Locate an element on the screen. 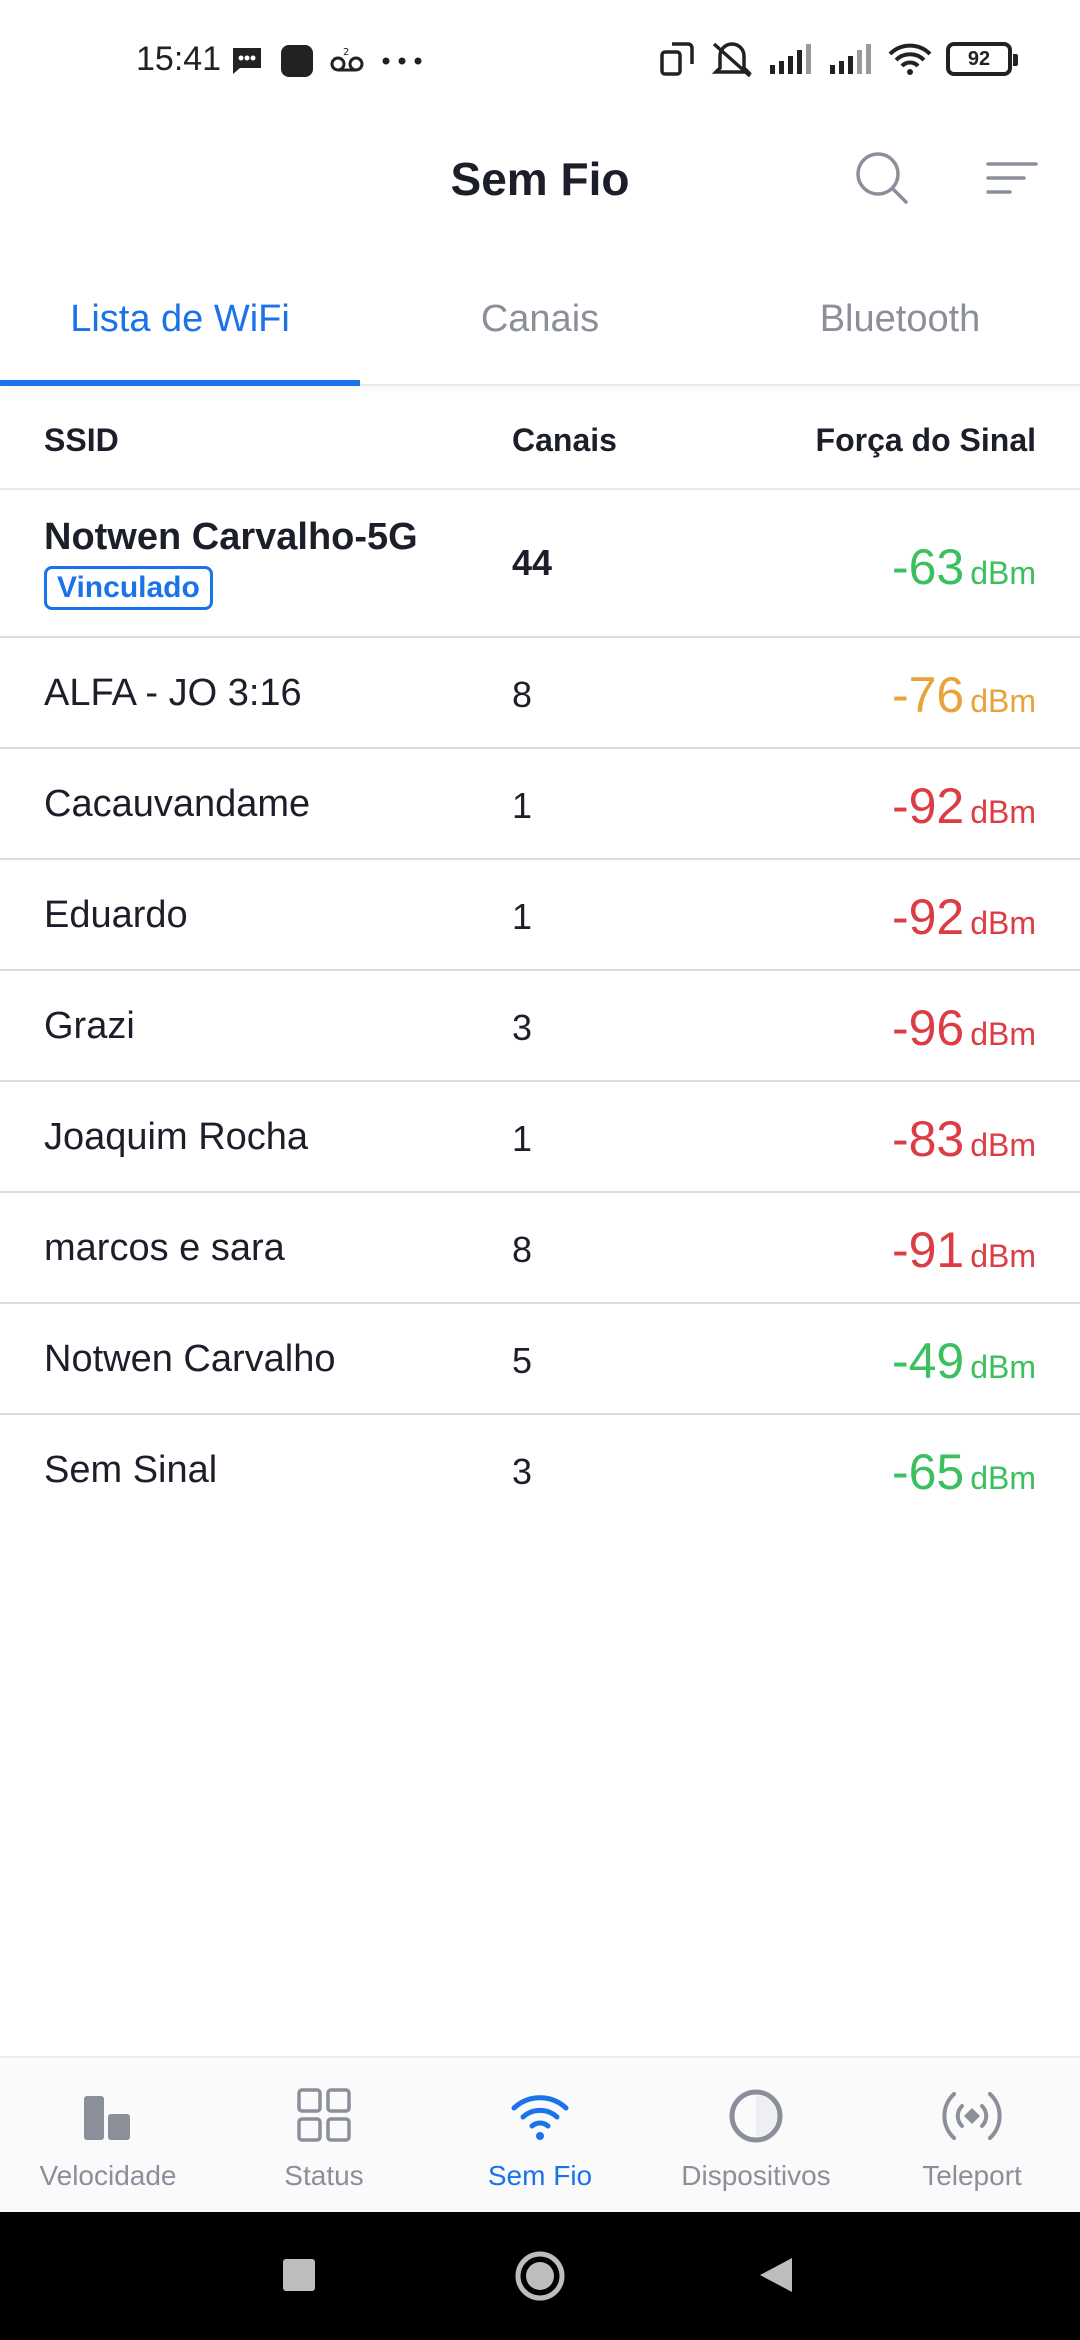 The width and height of the screenshot is (1080, 2340). tab-bar: Lista de WiFi Canais Bluetooth is located at coordinates (540, 323).